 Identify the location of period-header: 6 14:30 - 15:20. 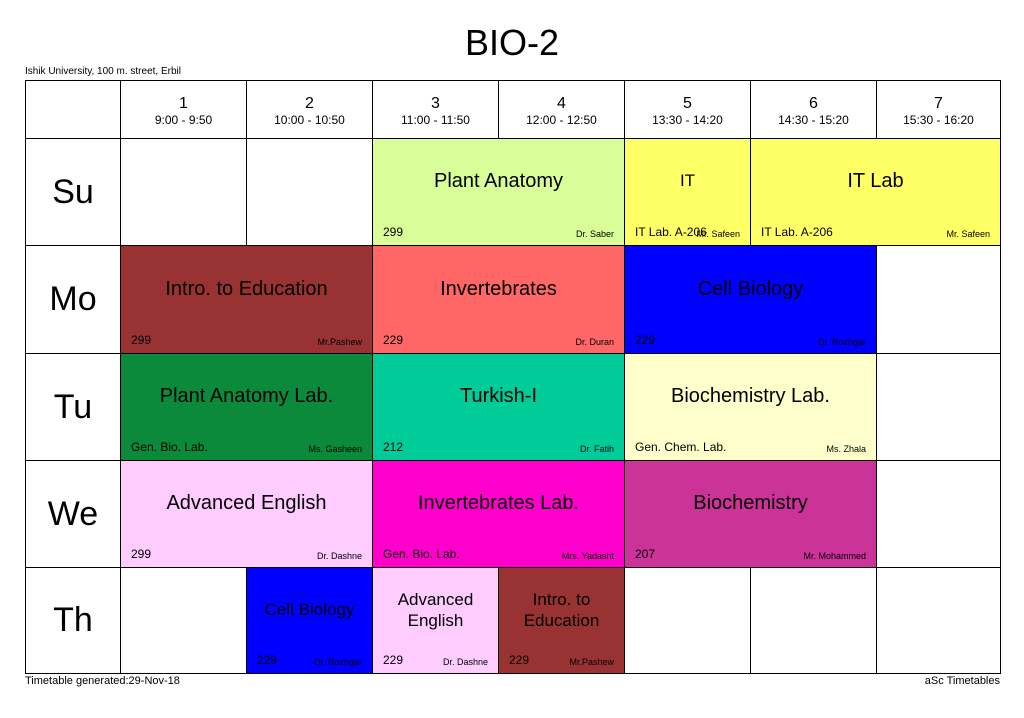
(813, 109).